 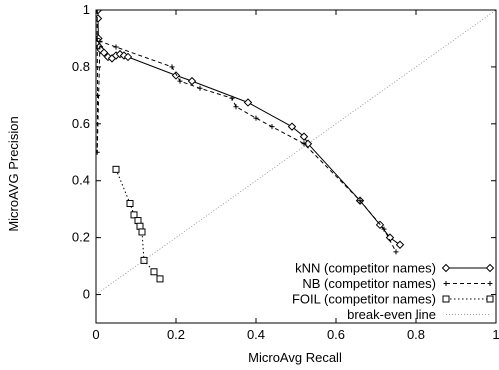 What do you see at coordinates (81, 180) in the screenshot?
I see `y-tick-label: 0.4` at bounding box center [81, 180].